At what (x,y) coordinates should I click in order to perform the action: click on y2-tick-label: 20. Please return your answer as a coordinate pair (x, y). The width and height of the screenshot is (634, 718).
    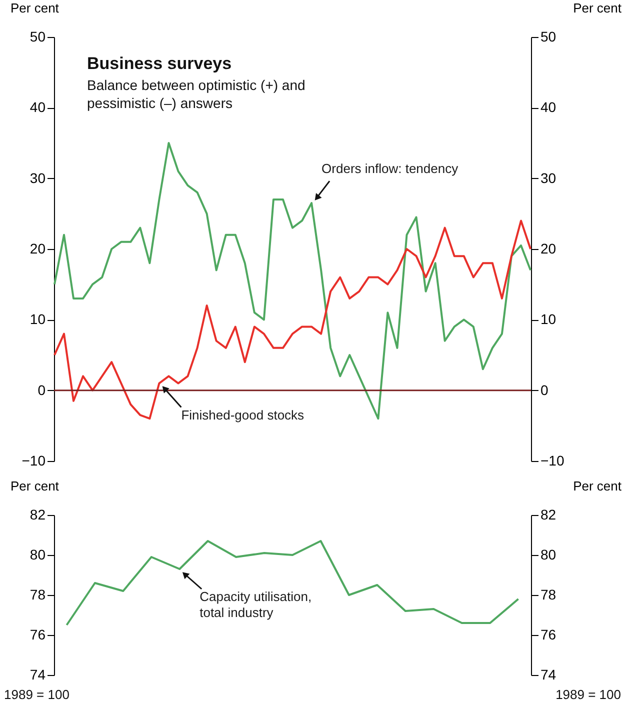
    Looking at the image, I should click on (548, 248).